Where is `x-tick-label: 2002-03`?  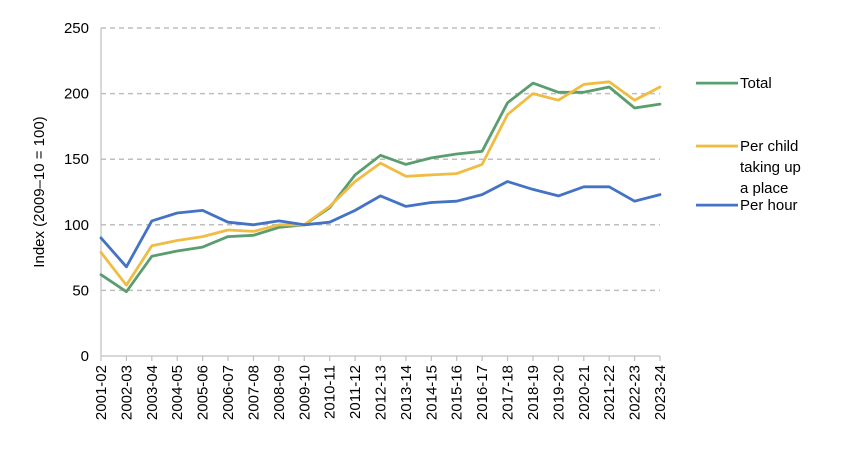
x-tick-label: 2002-03 is located at coordinates (126, 392).